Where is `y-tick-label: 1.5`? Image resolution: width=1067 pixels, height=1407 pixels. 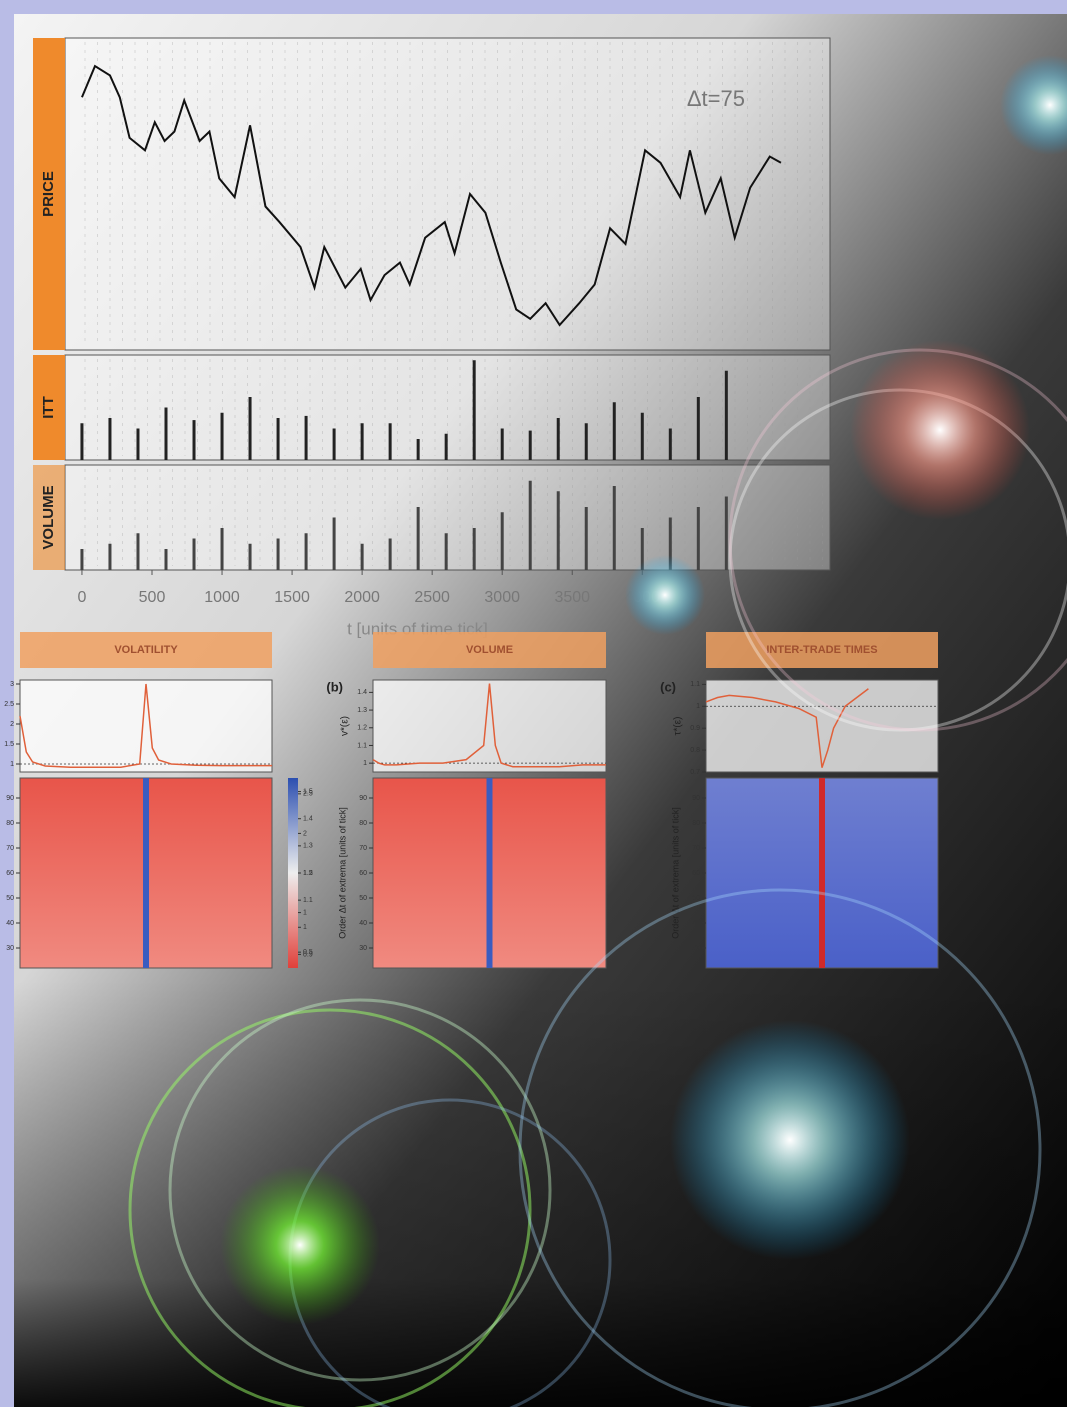 y-tick-label: 1.5 is located at coordinates (9, 744).